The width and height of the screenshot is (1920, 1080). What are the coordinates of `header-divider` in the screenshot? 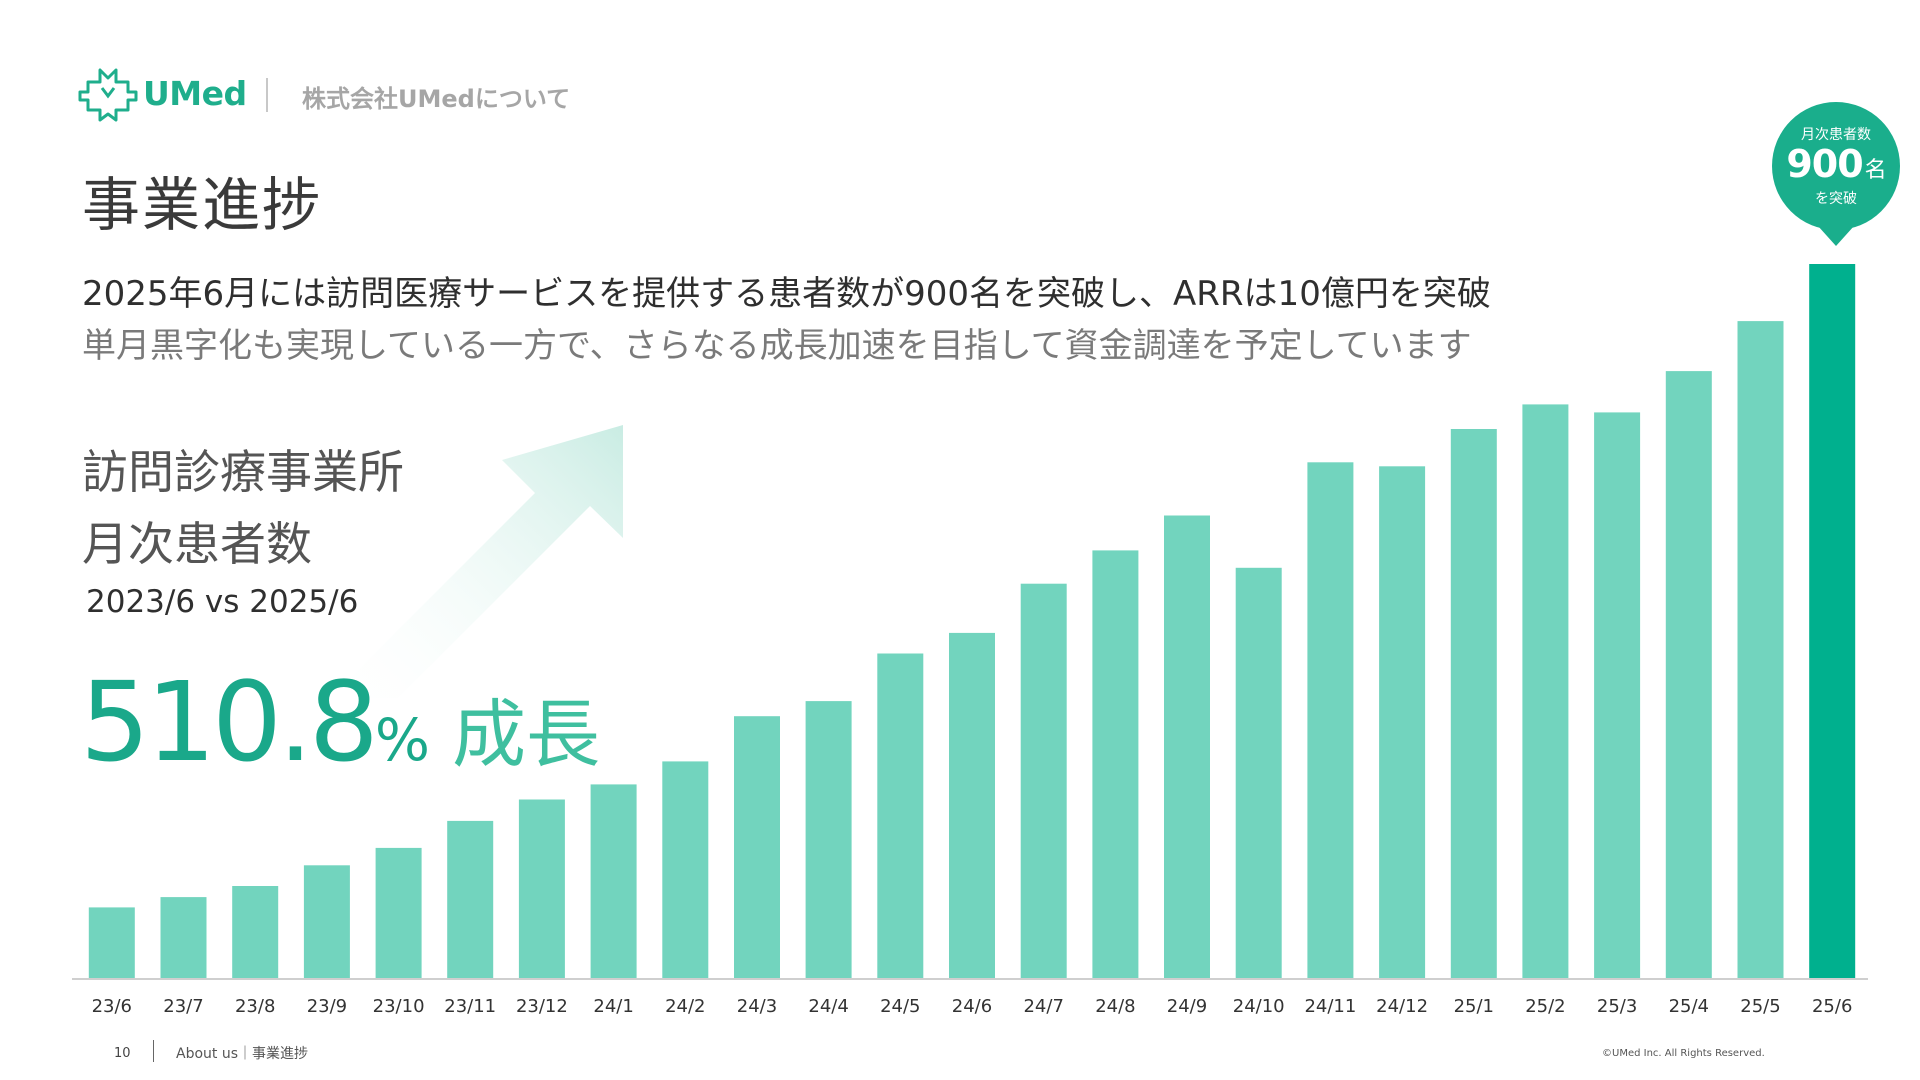 It's located at (267, 95).